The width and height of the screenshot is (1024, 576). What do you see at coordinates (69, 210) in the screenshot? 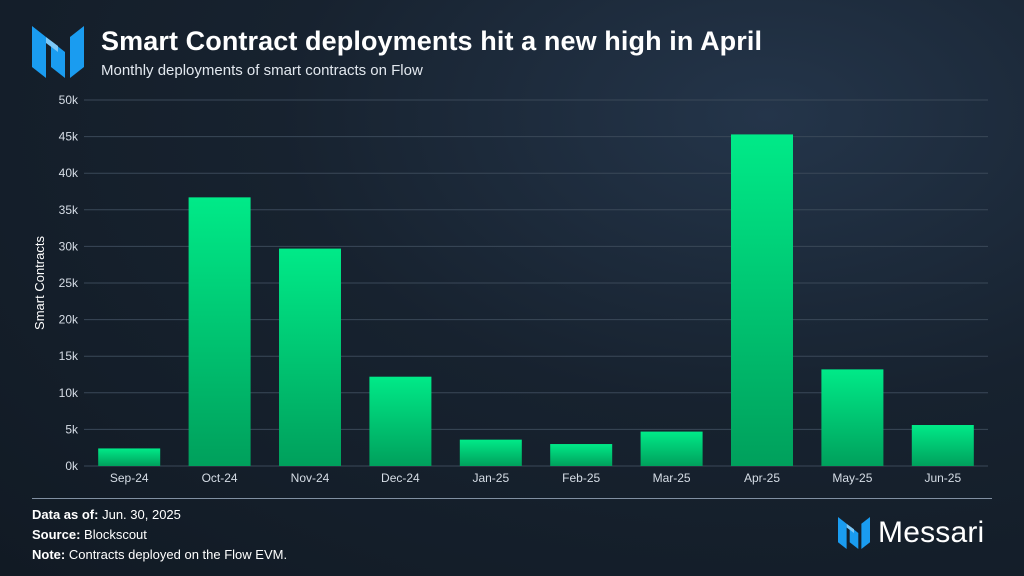
I see `y-tick-label: 35k` at bounding box center [69, 210].